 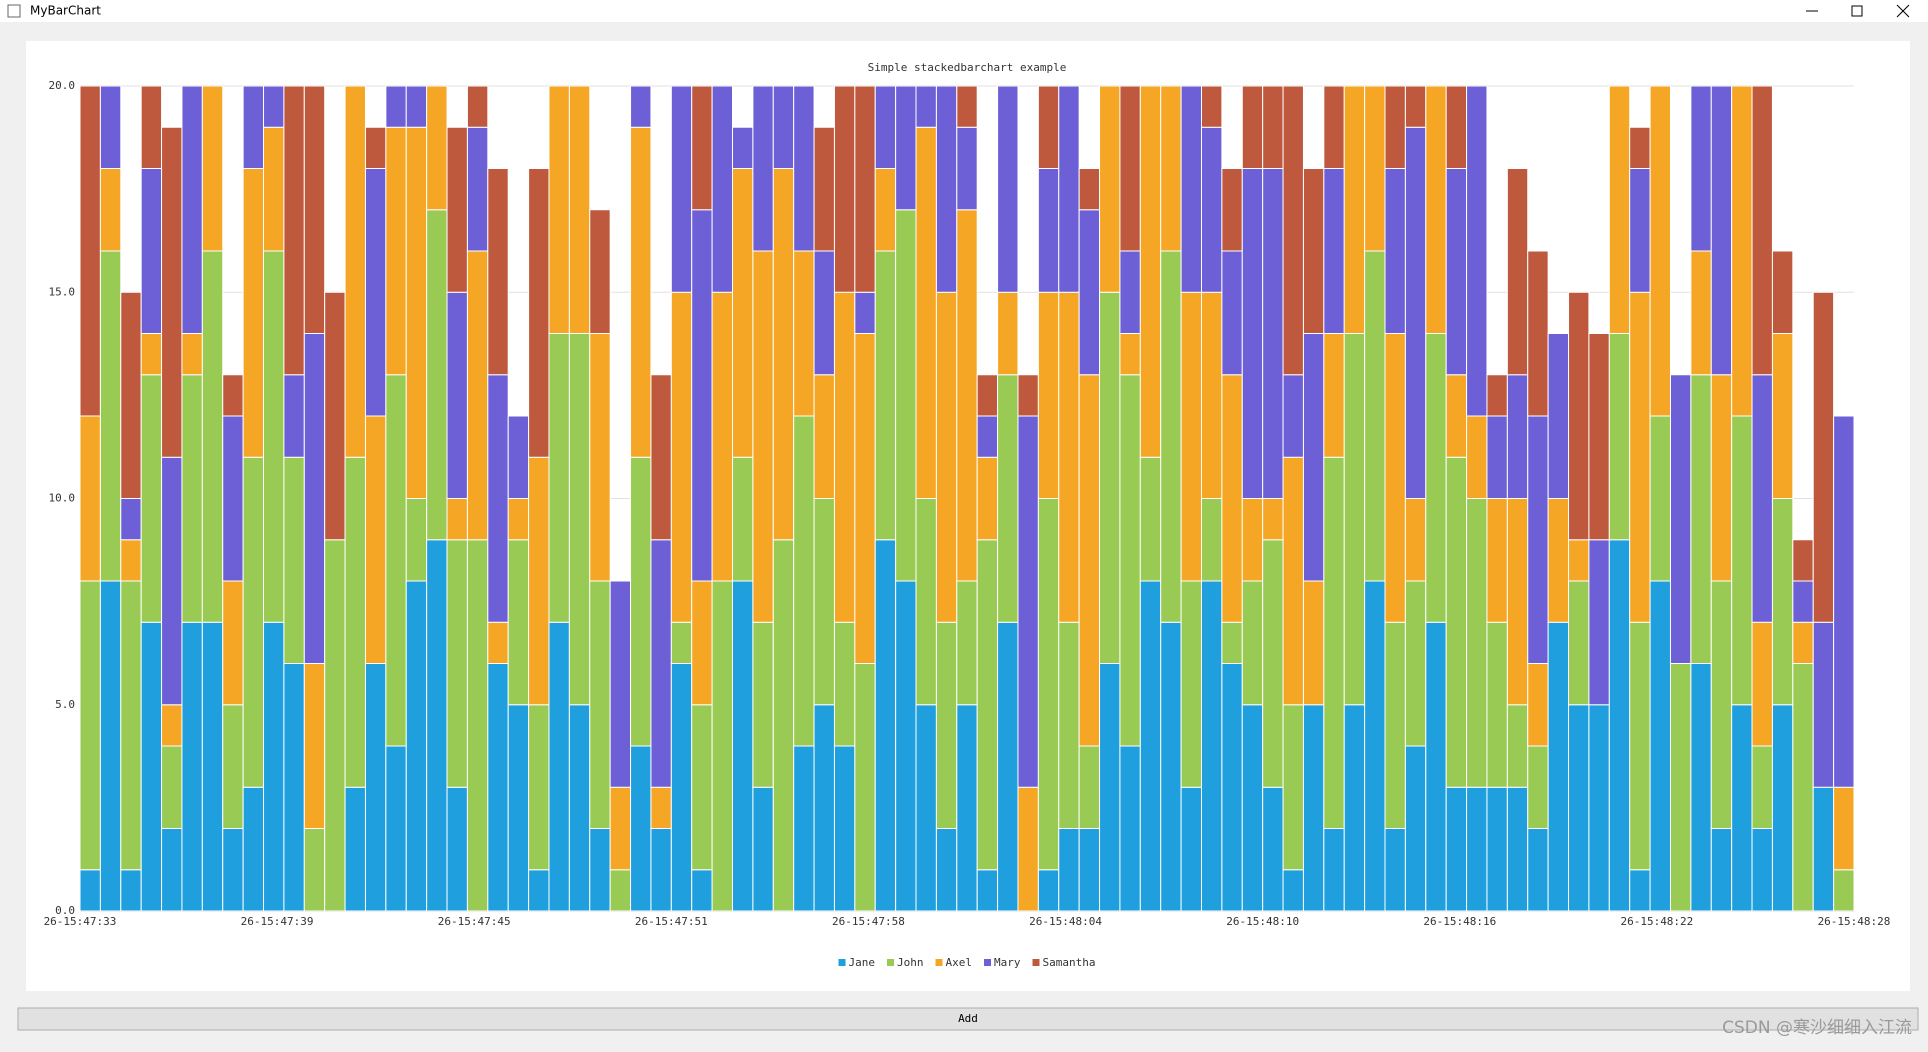 I want to click on x-axis-label: 26-15:48:28, so click(x=1854, y=921).